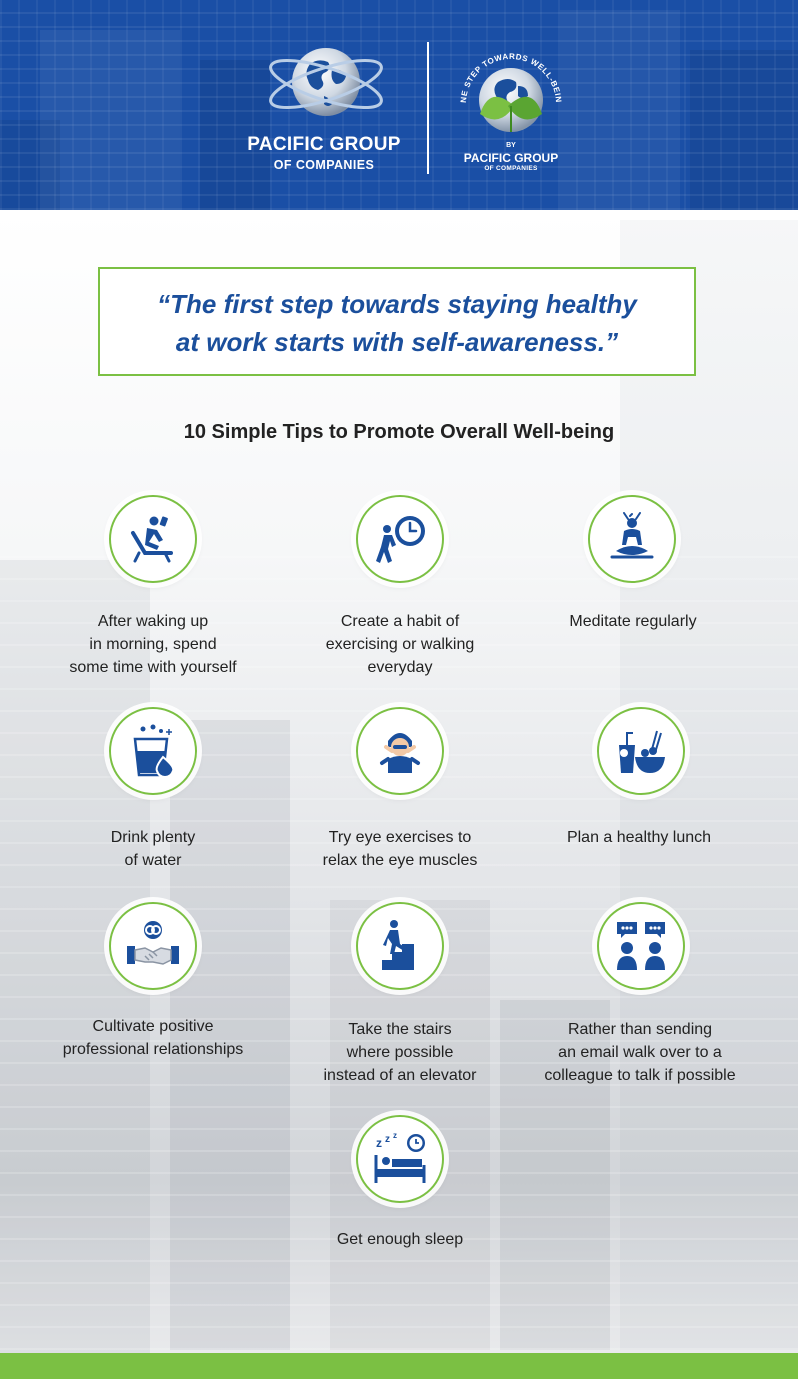  I want to click on brand-name: PACIFIC GROUP, so click(324, 144).